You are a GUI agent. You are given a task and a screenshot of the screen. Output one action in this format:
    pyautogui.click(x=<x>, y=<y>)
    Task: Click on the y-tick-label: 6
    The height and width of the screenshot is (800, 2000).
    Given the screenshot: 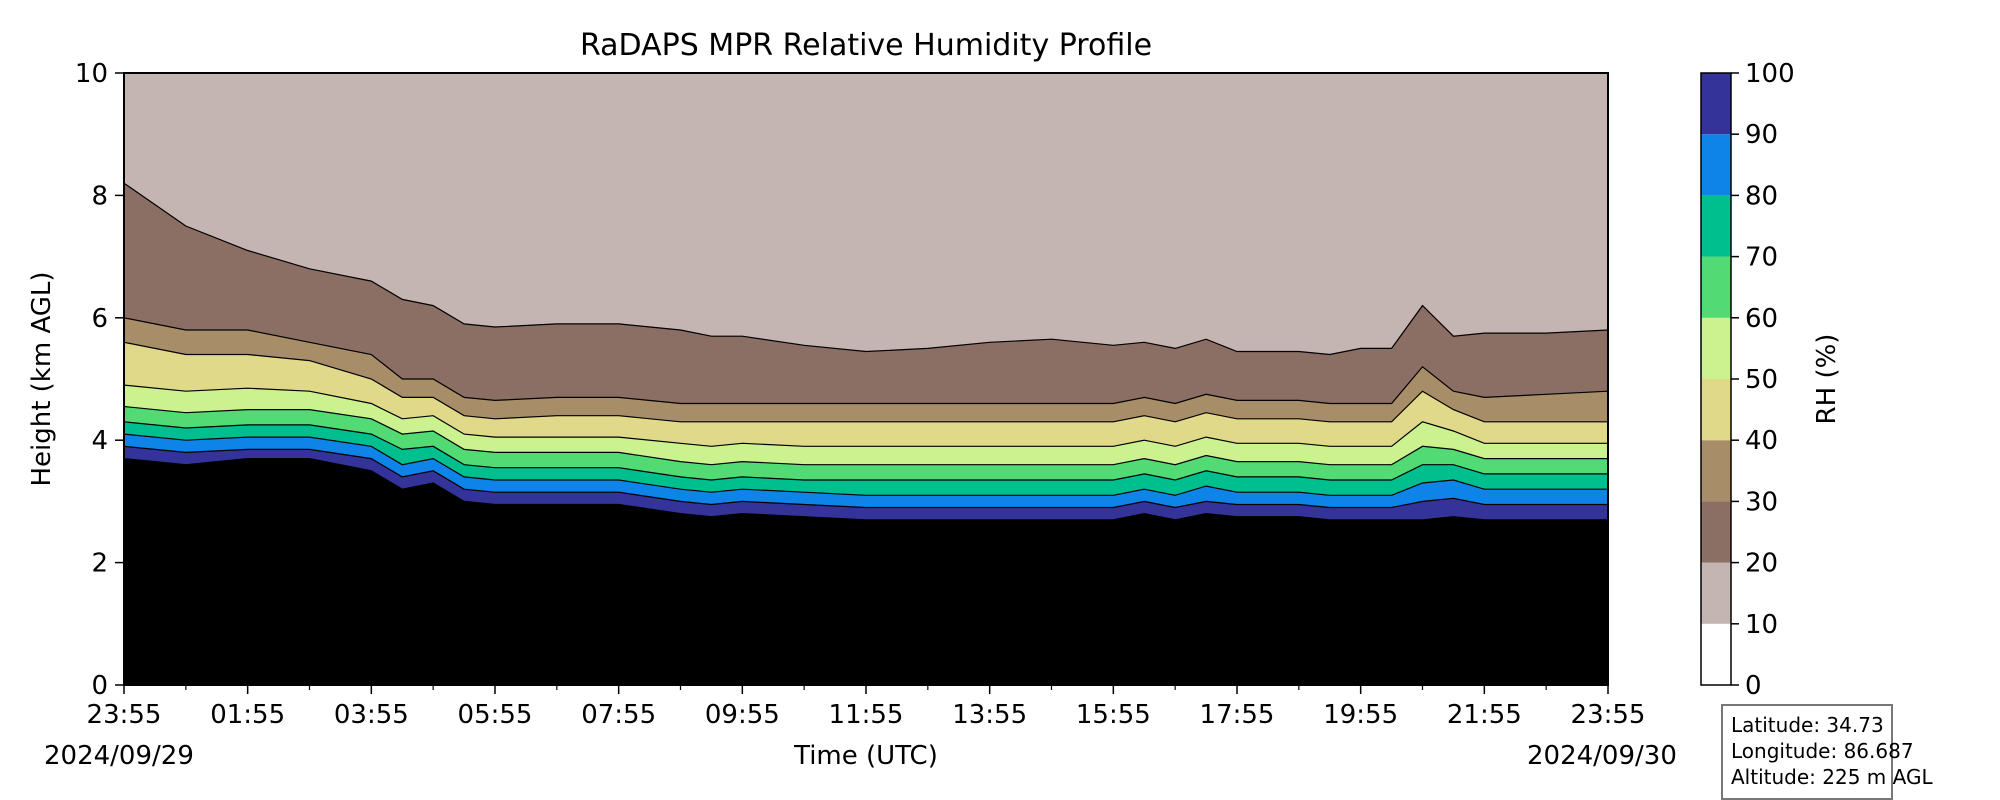 What is the action you would take?
    pyautogui.click(x=99, y=319)
    